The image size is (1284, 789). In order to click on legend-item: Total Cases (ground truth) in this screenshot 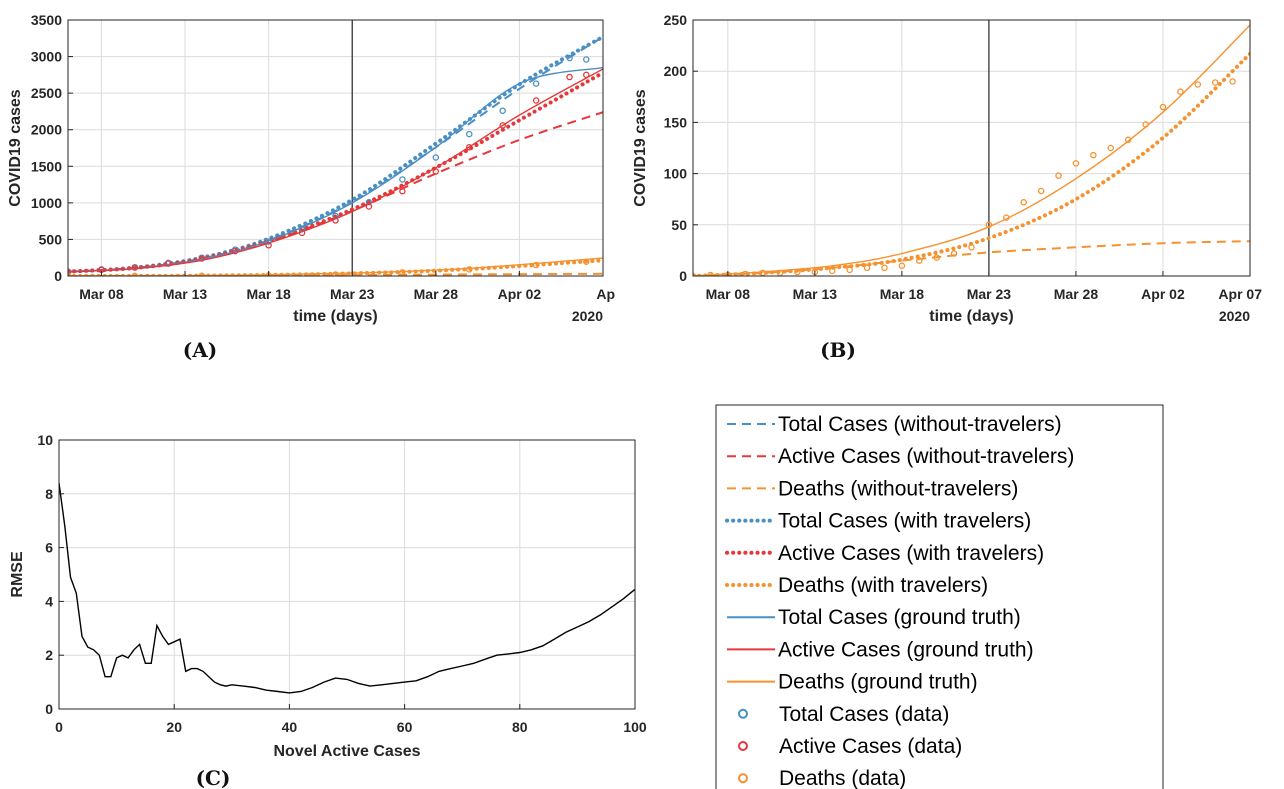, I will do `click(874, 617)`.